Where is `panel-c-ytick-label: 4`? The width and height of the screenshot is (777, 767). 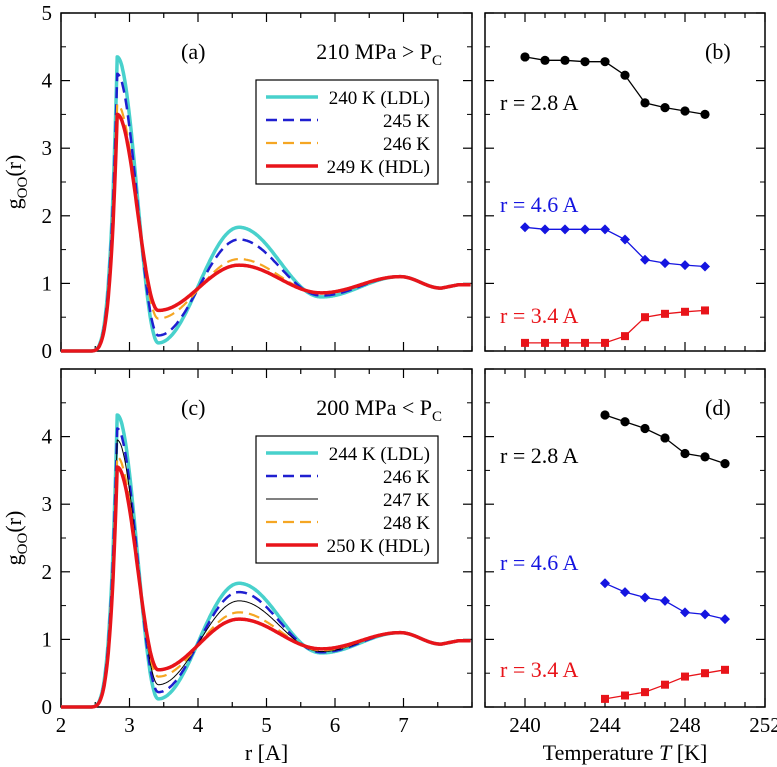
panel-c-ytick-label: 4 is located at coordinates (47, 437).